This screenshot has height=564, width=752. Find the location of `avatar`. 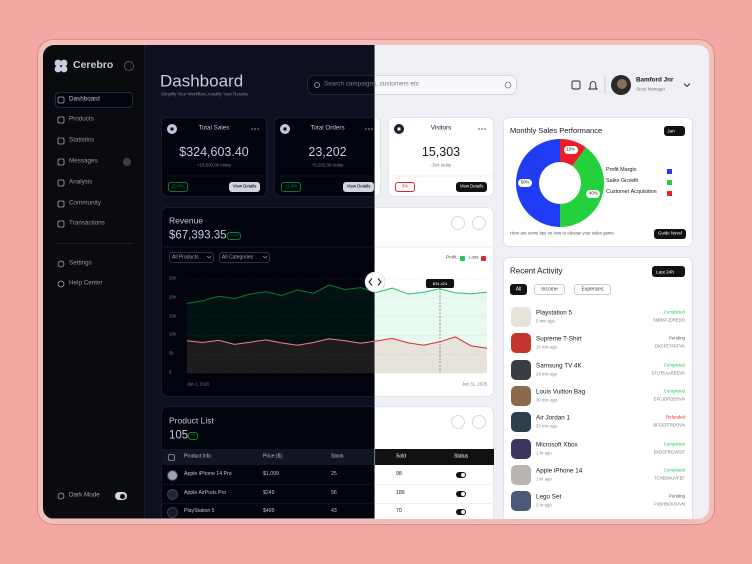

avatar is located at coordinates (621, 85).